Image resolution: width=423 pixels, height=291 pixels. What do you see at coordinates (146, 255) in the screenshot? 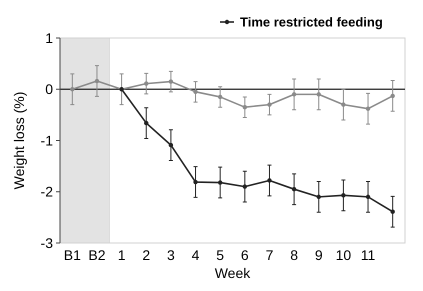
I see `x-tick-label: 2` at bounding box center [146, 255].